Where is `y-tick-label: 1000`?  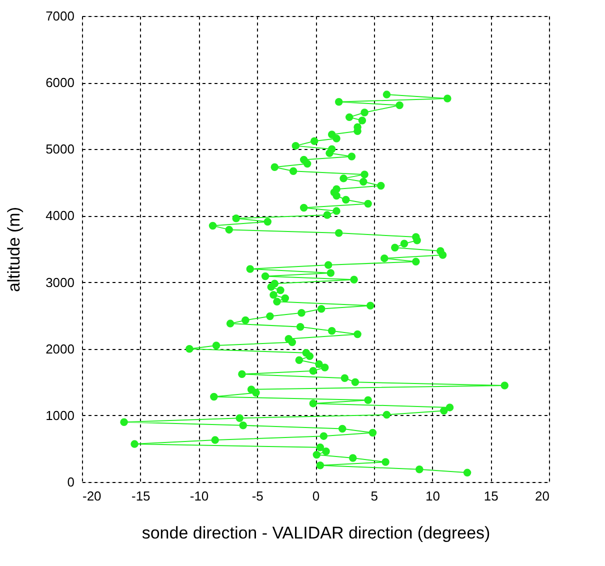 y-tick-label: 1000 is located at coordinates (60, 415).